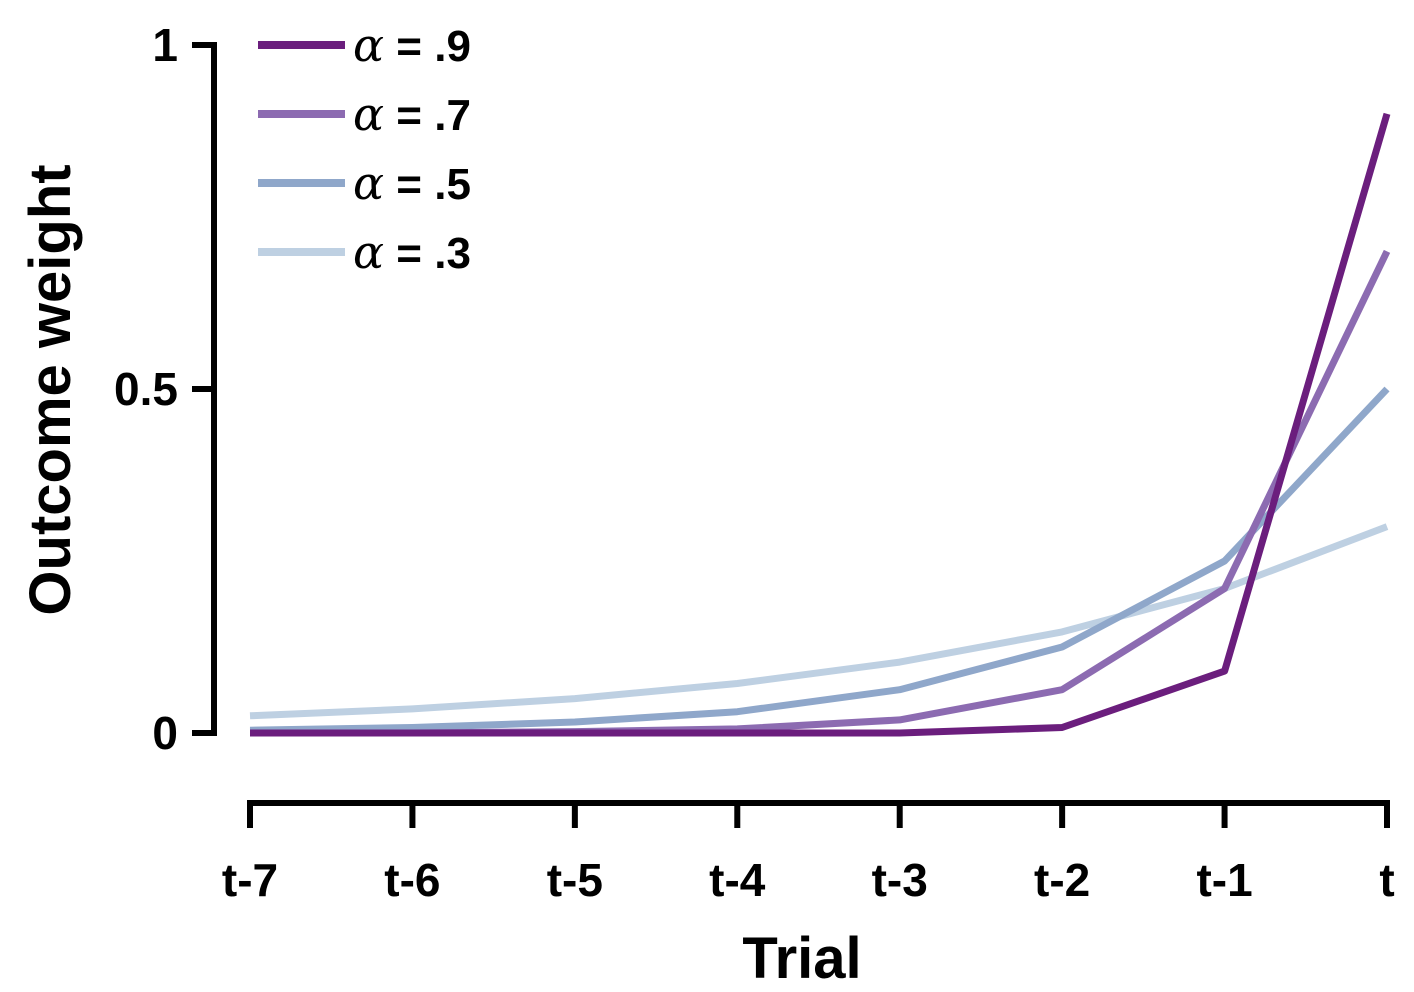  What do you see at coordinates (737, 880) in the screenshot?
I see `x-tick-label: t-4` at bounding box center [737, 880].